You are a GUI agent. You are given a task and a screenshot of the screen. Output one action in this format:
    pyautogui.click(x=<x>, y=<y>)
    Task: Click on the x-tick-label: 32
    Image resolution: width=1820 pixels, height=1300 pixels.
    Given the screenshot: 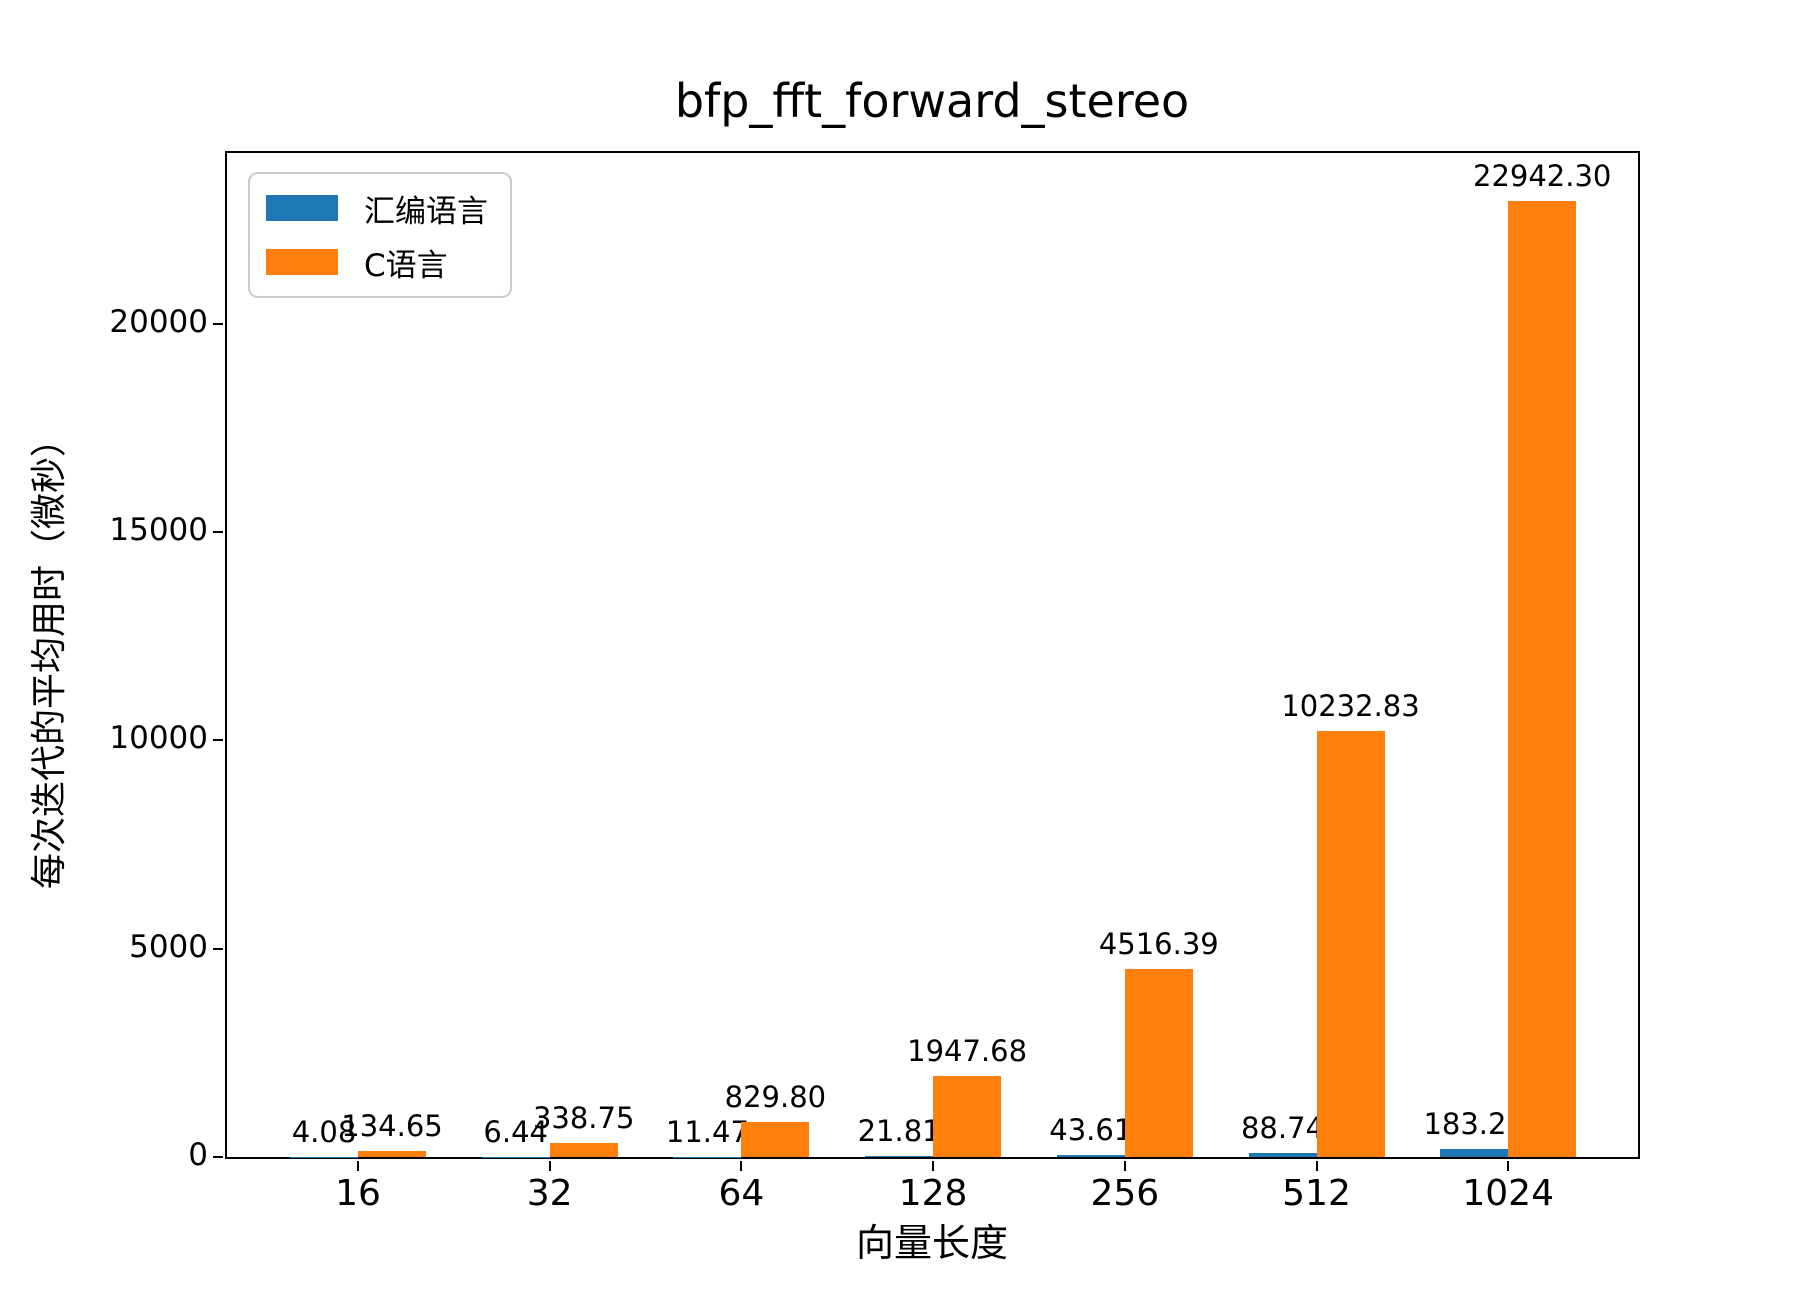 What is the action you would take?
    pyautogui.click(x=549, y=1193)
    